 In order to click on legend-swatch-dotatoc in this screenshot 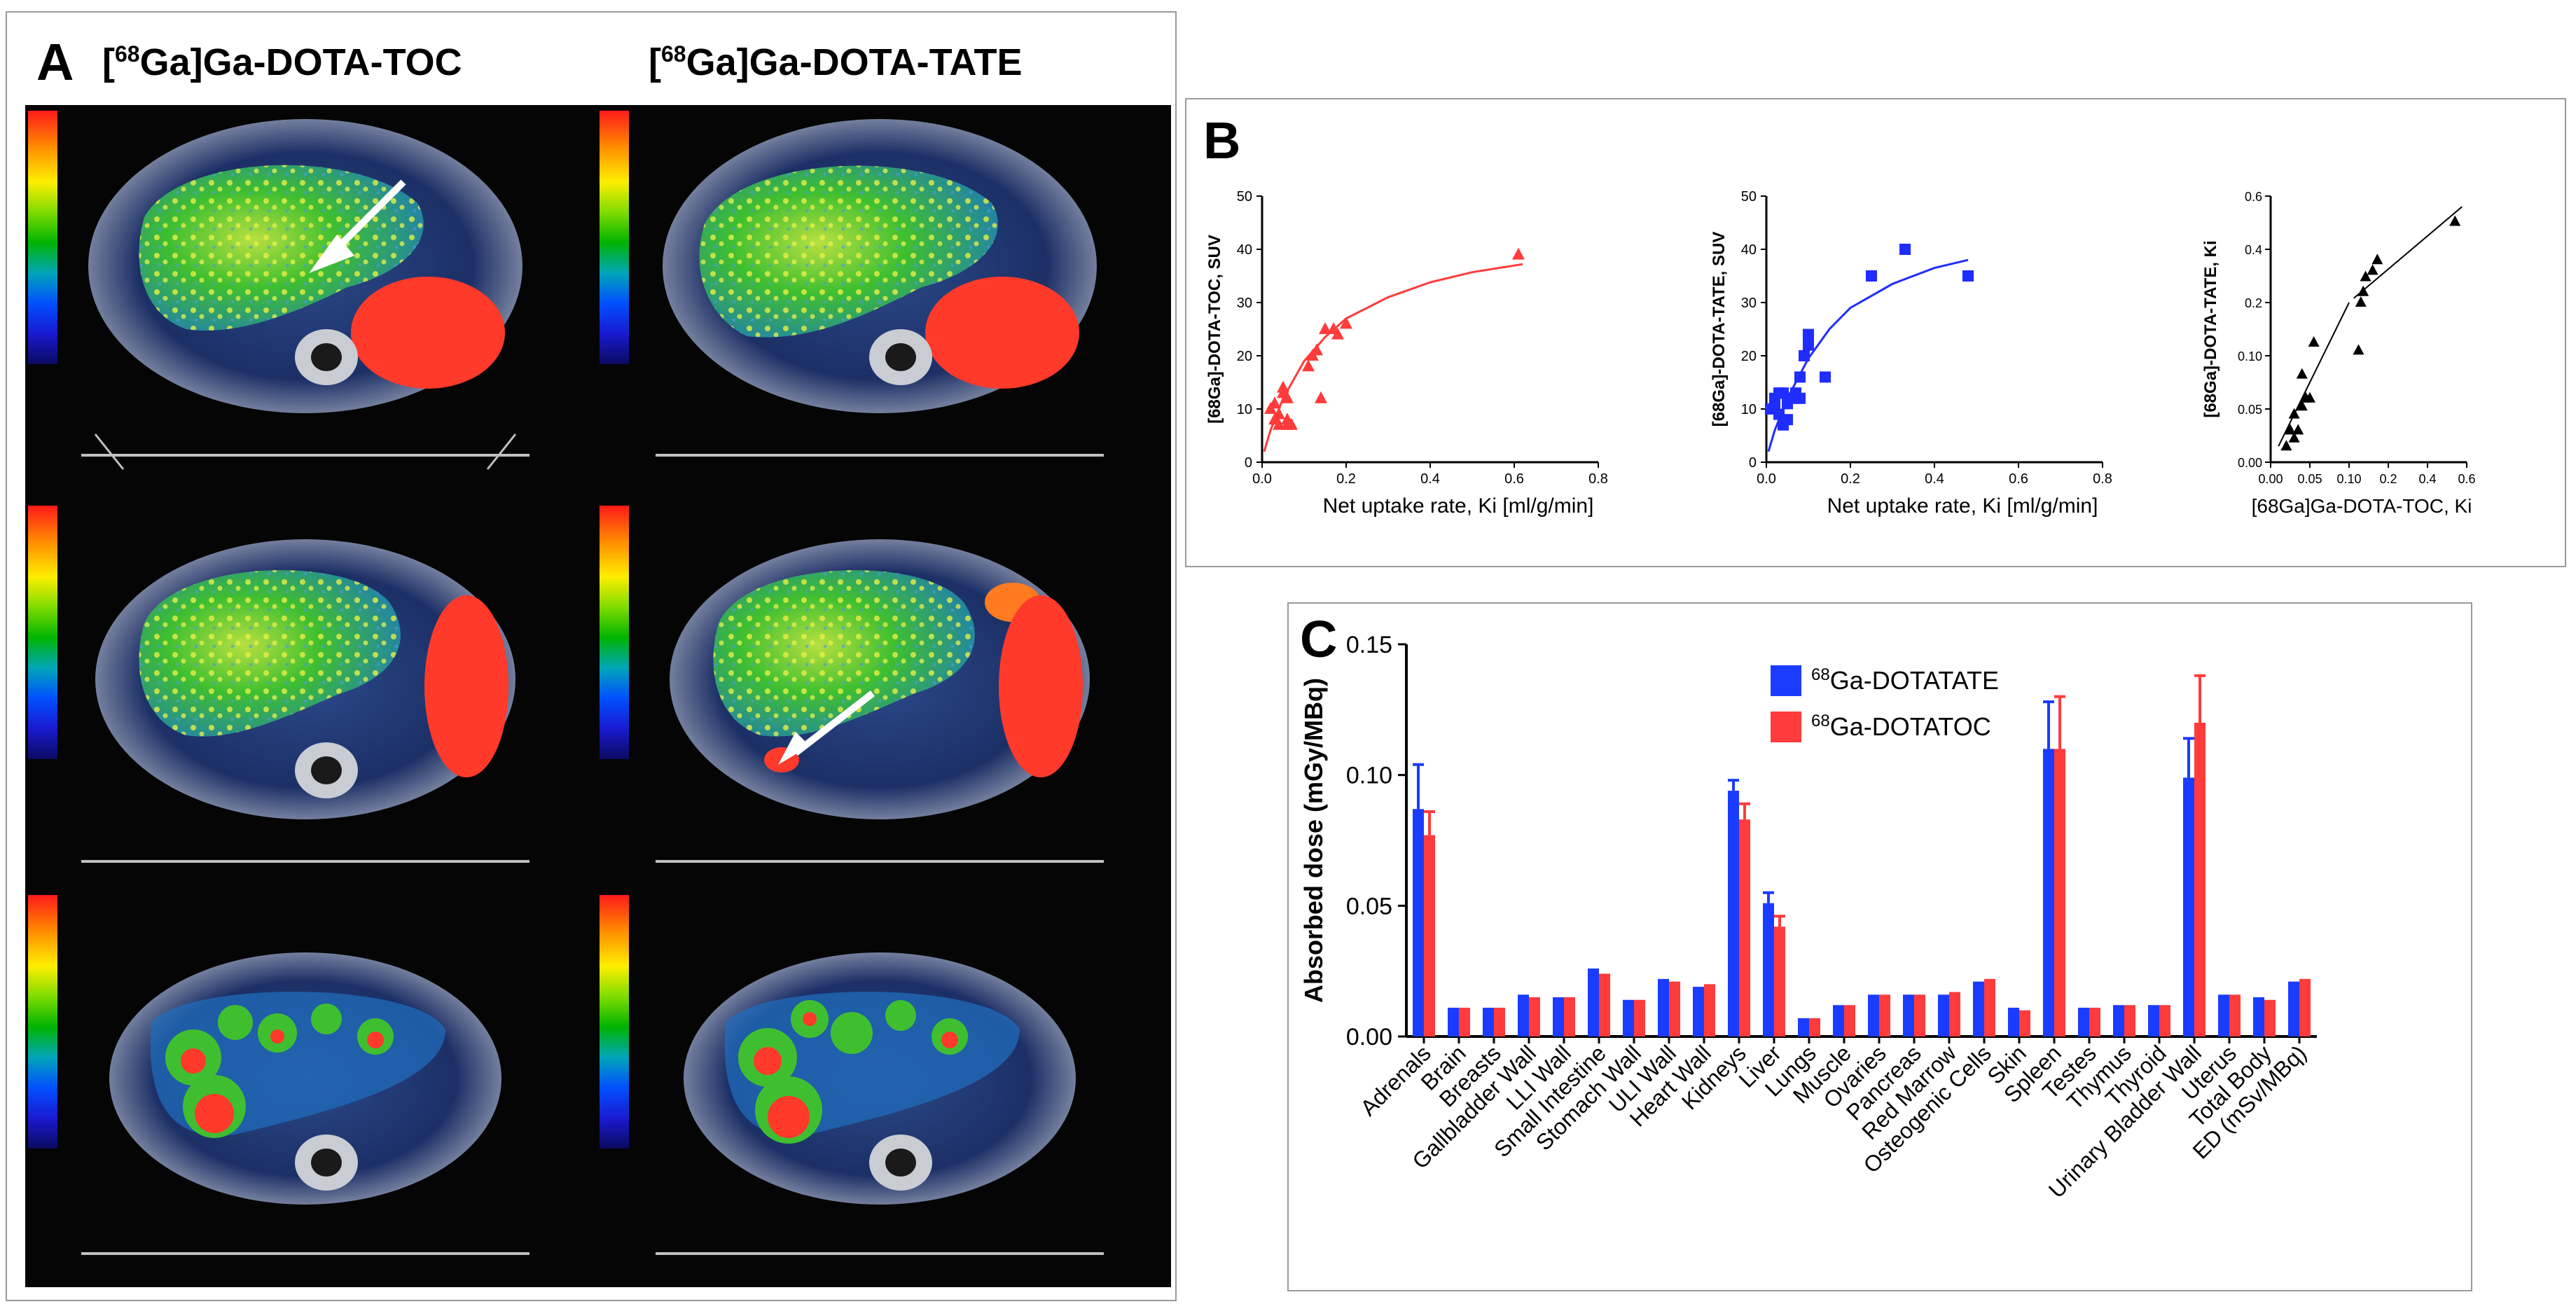, I will do `click(1786, 727)`.